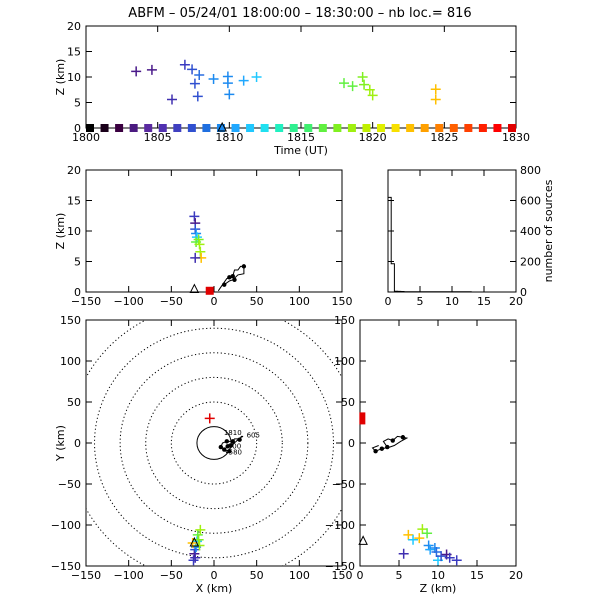  I want to click on y-tick-label: 0, so click(523, 292).